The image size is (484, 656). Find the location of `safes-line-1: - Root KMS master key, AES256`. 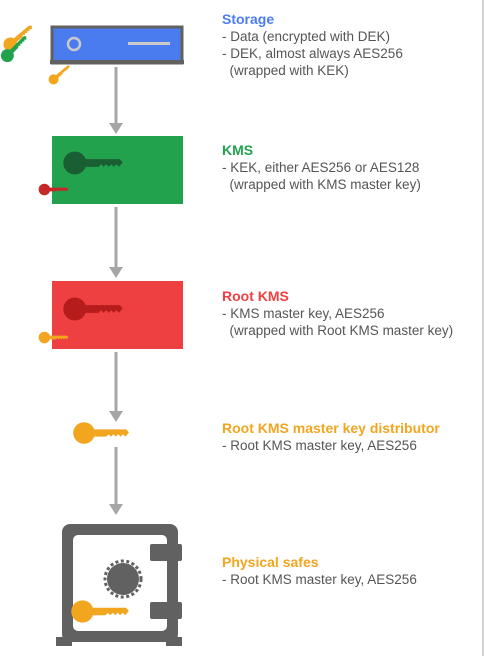

safes-line-1: - Root KMS master key, AES256 is located at coordinates (319, 579).